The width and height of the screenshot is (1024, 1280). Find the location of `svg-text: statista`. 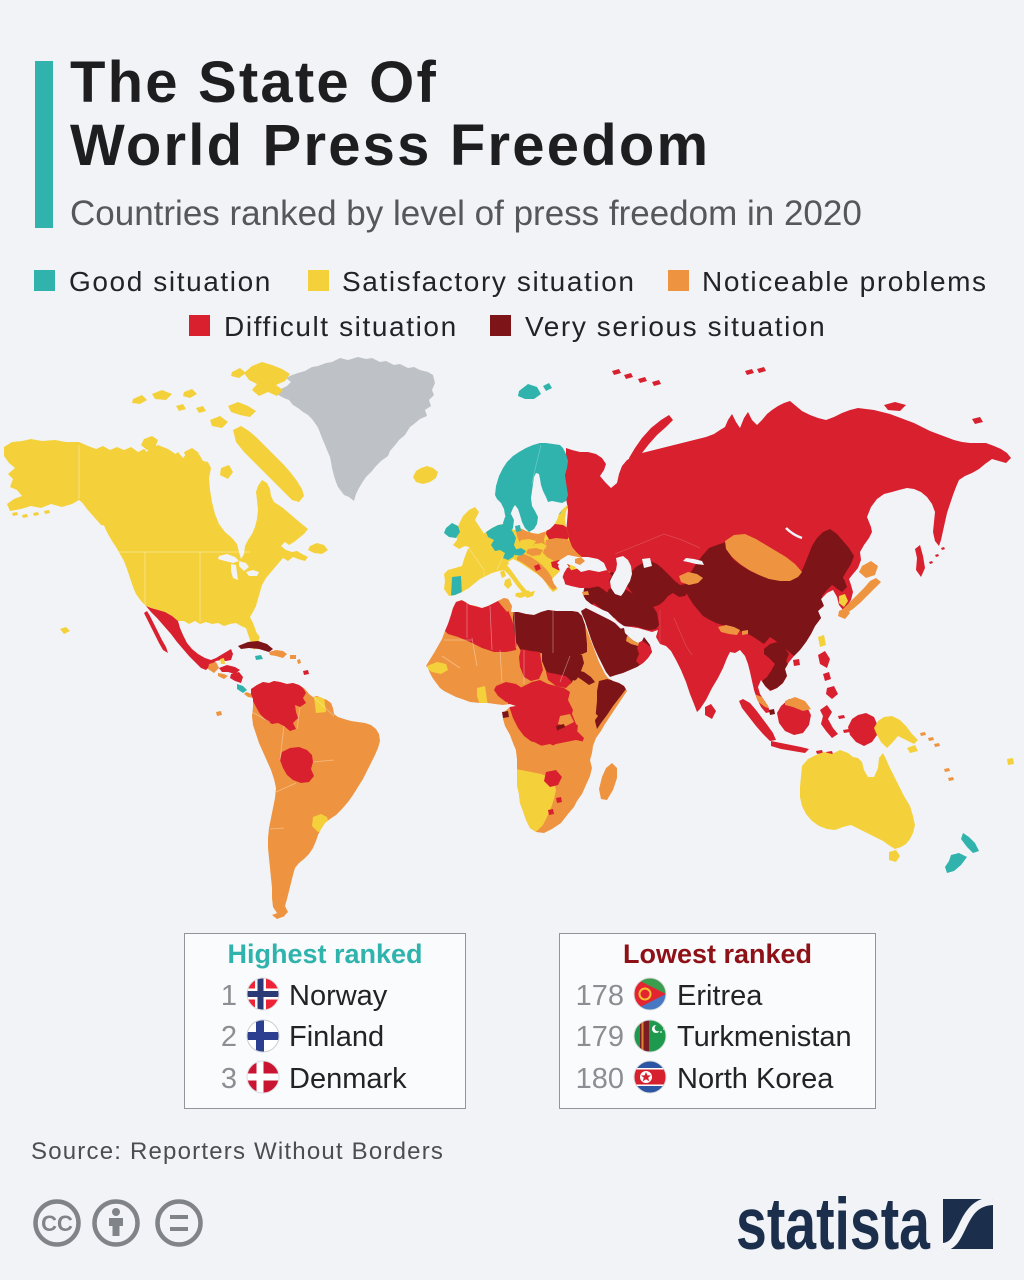

svg-text: statista is located at coordinates (833, 1224).